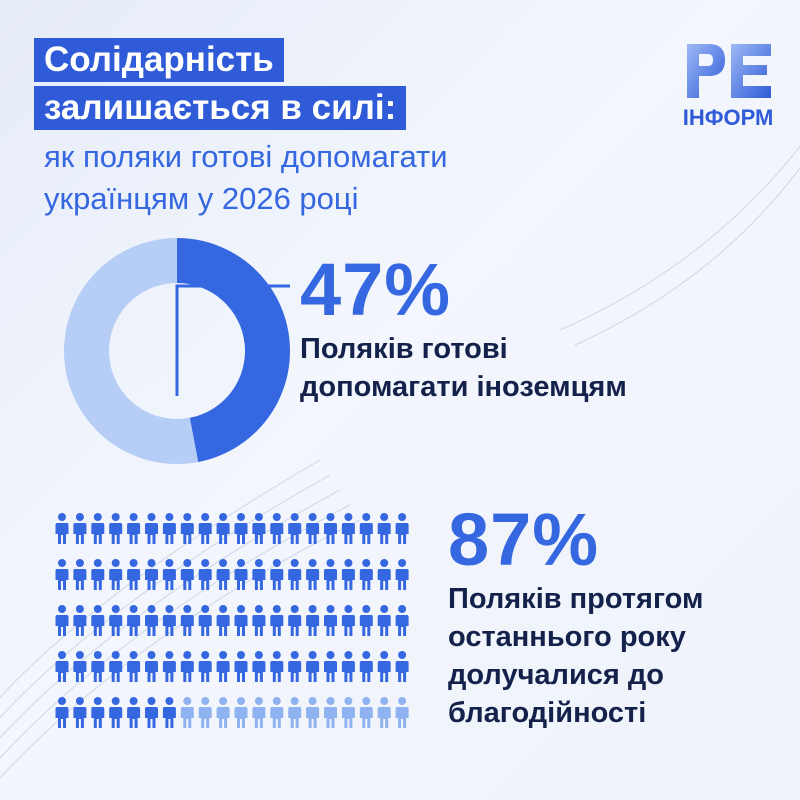 This screenshot has width=800, height=800. Describe the element at coordinates (159, 60) in the screenshot. I see `title-line-1: Солідарність` at that location.